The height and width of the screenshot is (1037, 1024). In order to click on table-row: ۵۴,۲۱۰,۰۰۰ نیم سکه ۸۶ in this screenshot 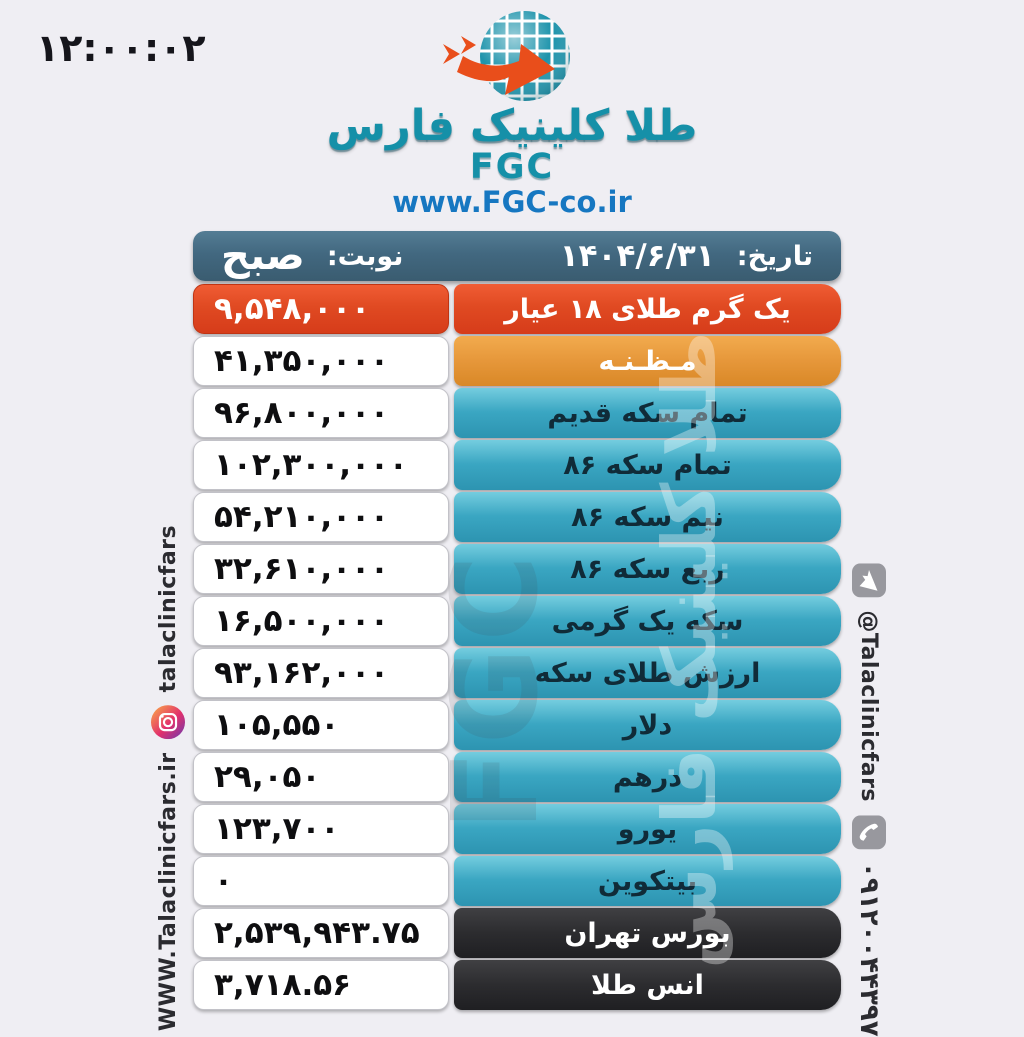, I will do `click(517, 517)`.